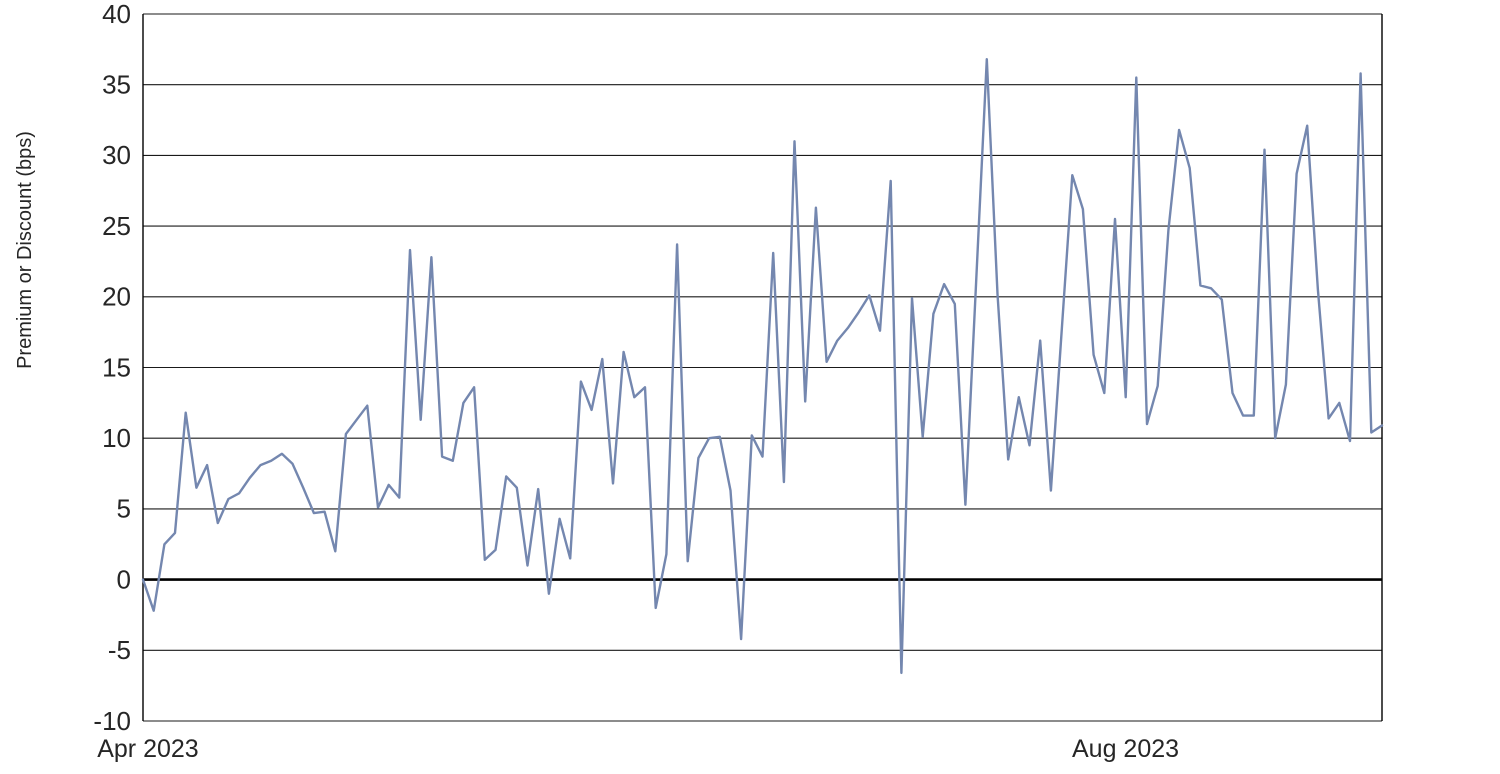 The image size is (1500, 774). Describe the element at coordinates (147, 749) in the screenshot. I see `x-axis-tick-label: Apr 2023` at that location.